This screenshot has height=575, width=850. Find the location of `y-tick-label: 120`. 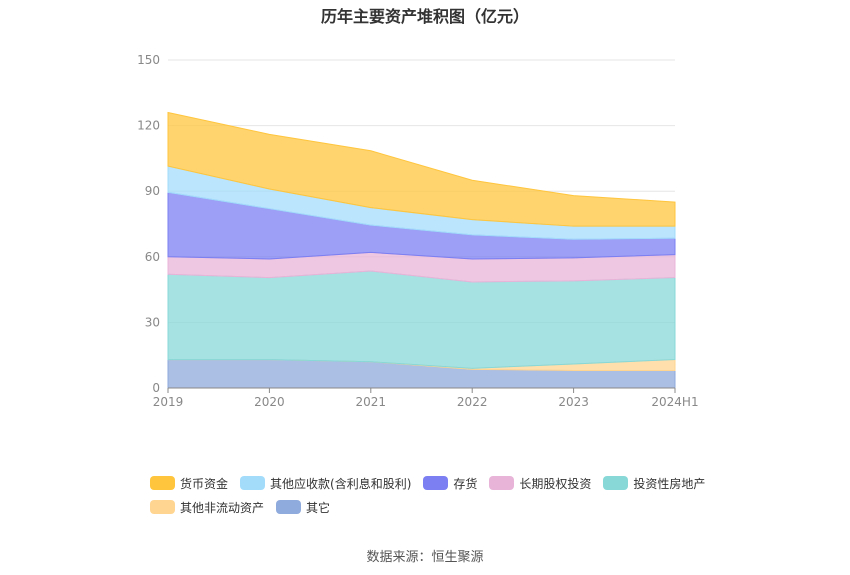

y-tick-label: 120 is located at coordinates (148, 126).